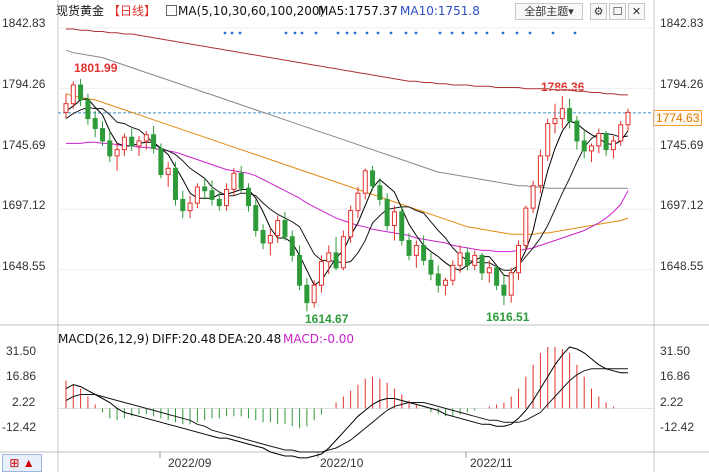 The width and height of the screenshot is (709, 472). I want to click on price-tick-right: 1648.55, so click(682, 266).